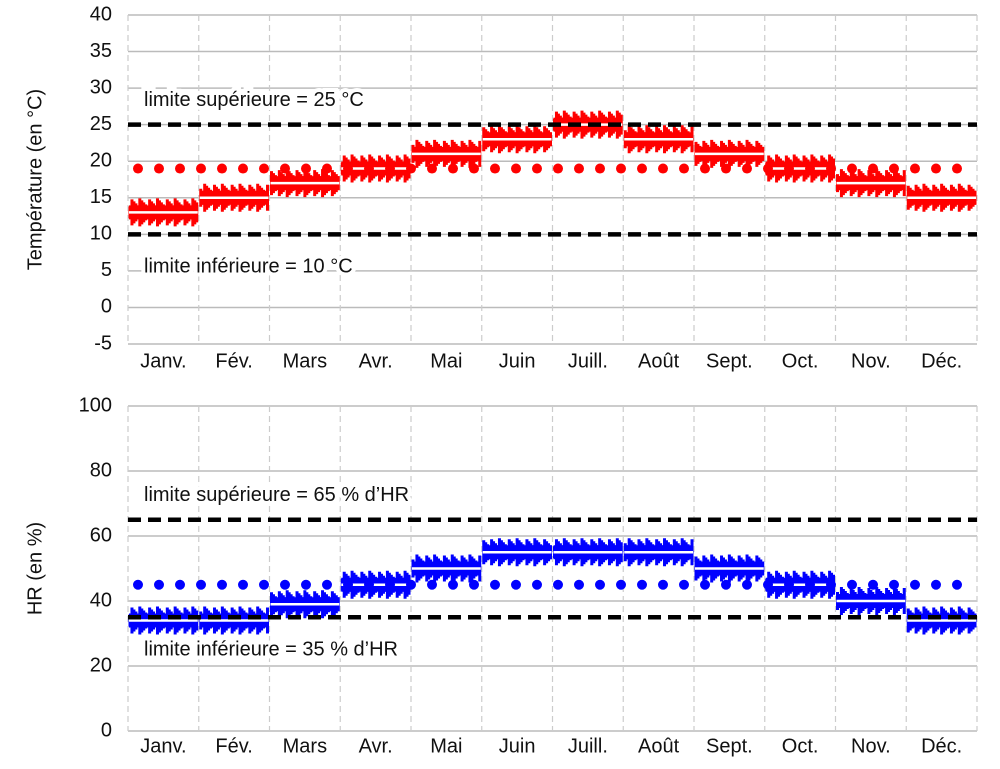 The width and height of the screenshot is (1000, 769). Describe the element at coordinates (800, 746) in the screenshot. I see `x-tick-label: Oct.` at that location.